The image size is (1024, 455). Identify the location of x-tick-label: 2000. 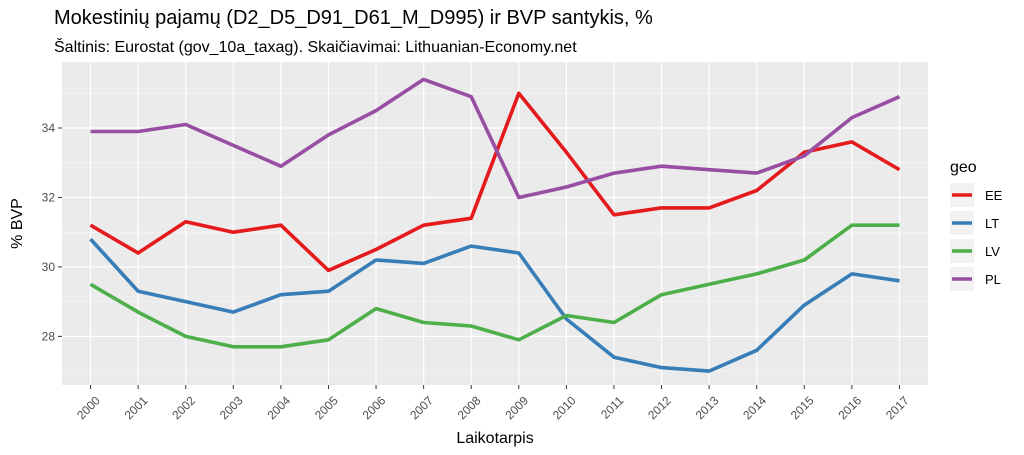
(88, 407).